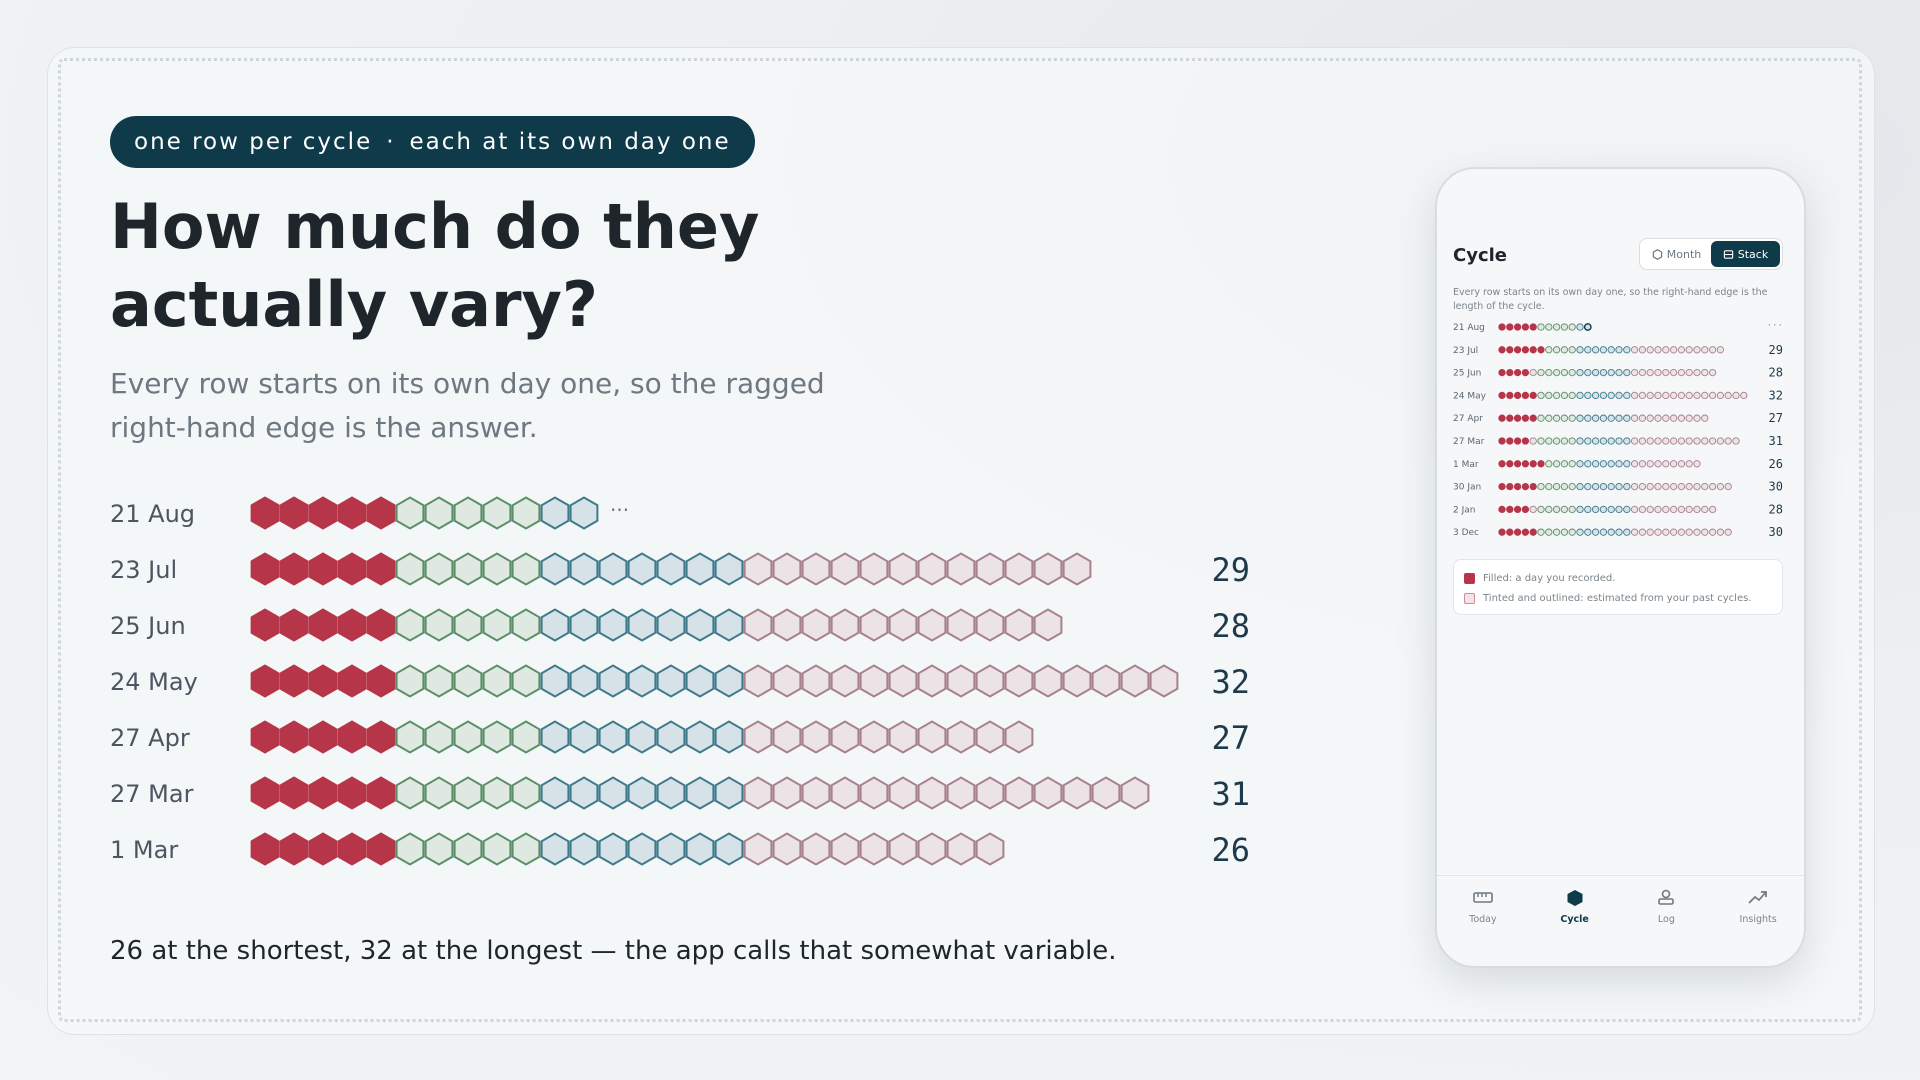 The width and height of the screenshot is (1920, 1080). Describe the element at coordinates (1776, 418) in the screenshot. I see `phone-cycle-length: 27` at that location.